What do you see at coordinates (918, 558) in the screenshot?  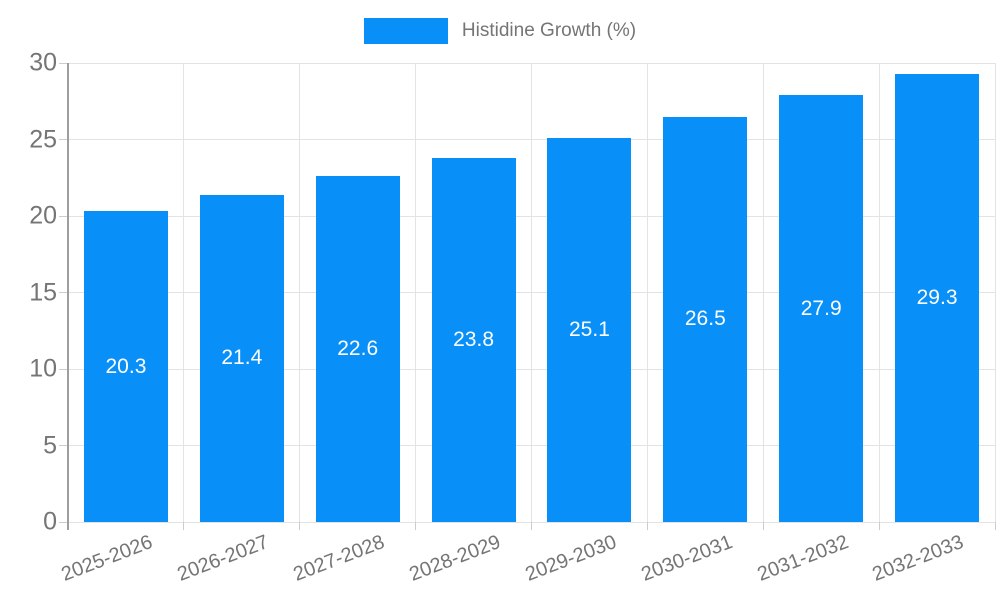 I see `x-tick-label: 2032-2033` at bounding box center [918, 558].